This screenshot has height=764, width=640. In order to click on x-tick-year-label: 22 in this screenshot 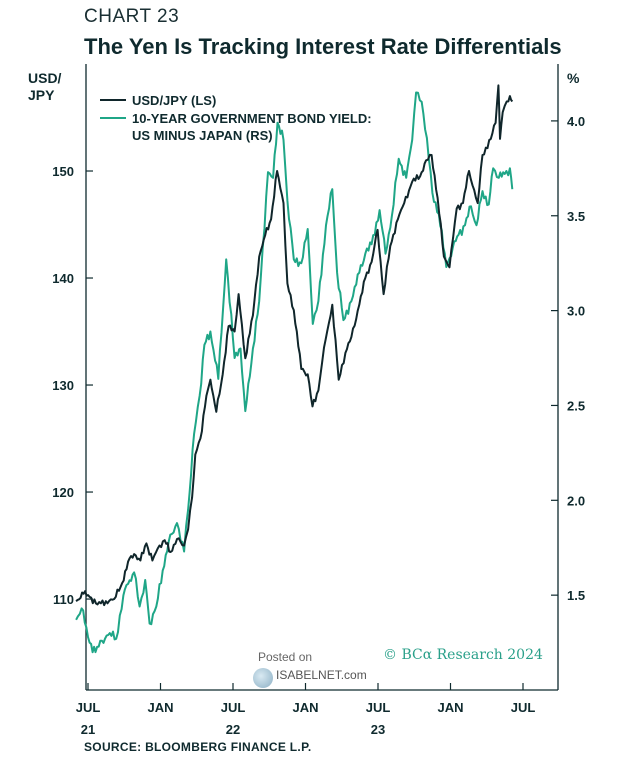, I will do `click(233, 729)`.